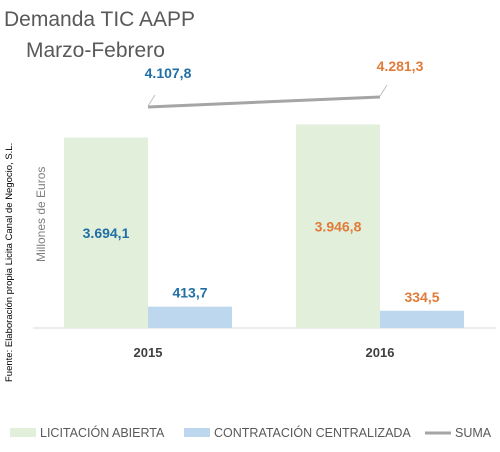  Describe the element at coordinates (168, 73) in the screenshot. I see `data-label-suma-2015: 4.107,8` at that location.